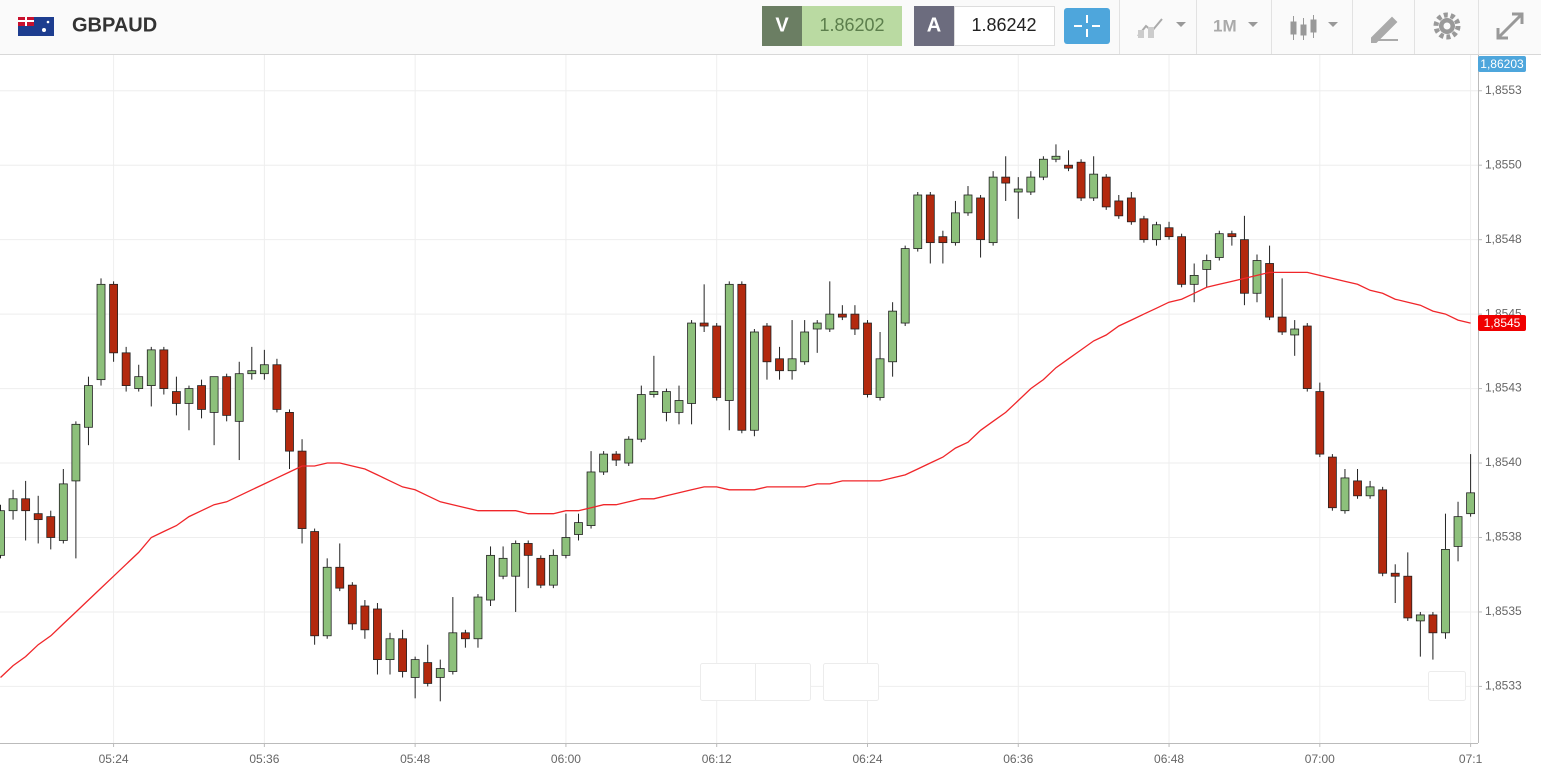 This screenshot has width=1541, height=780. I want to click on expand-button, so click(1510, 26).